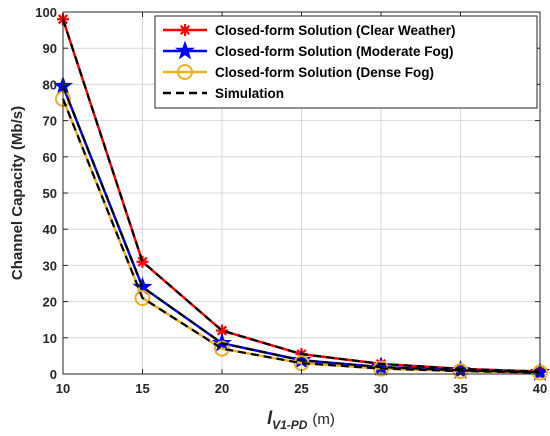 The image size is (550, 436). What do you see at coordinates (63, 388) in the screenshot?
I see `x-tick-label: 10` at bounding box center [63, 388].